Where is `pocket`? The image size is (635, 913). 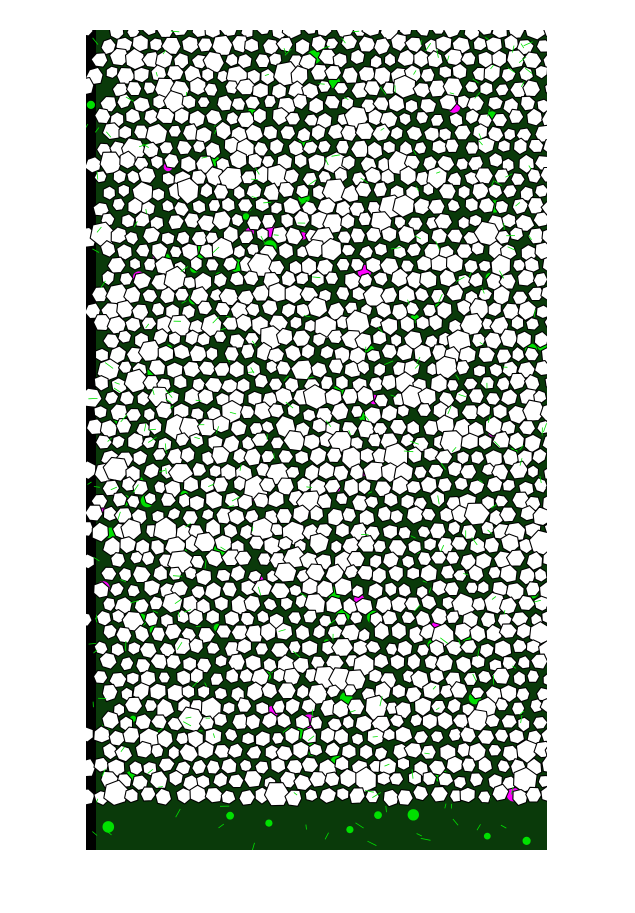 pocket is located at coordinates (378, 815).